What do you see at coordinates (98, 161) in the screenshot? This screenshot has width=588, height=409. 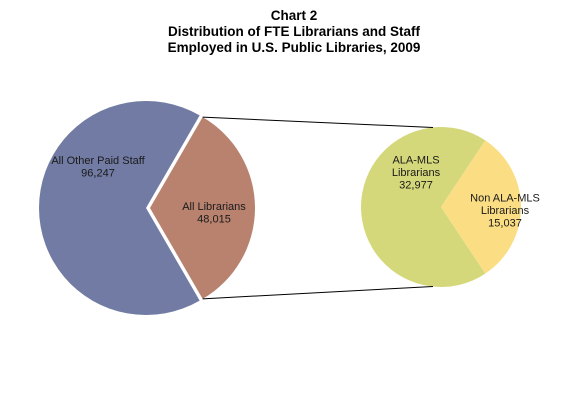 I see `data-label-all-other-paid-staff-line: All Other Paid Staff` at bounding box center [98, 161].